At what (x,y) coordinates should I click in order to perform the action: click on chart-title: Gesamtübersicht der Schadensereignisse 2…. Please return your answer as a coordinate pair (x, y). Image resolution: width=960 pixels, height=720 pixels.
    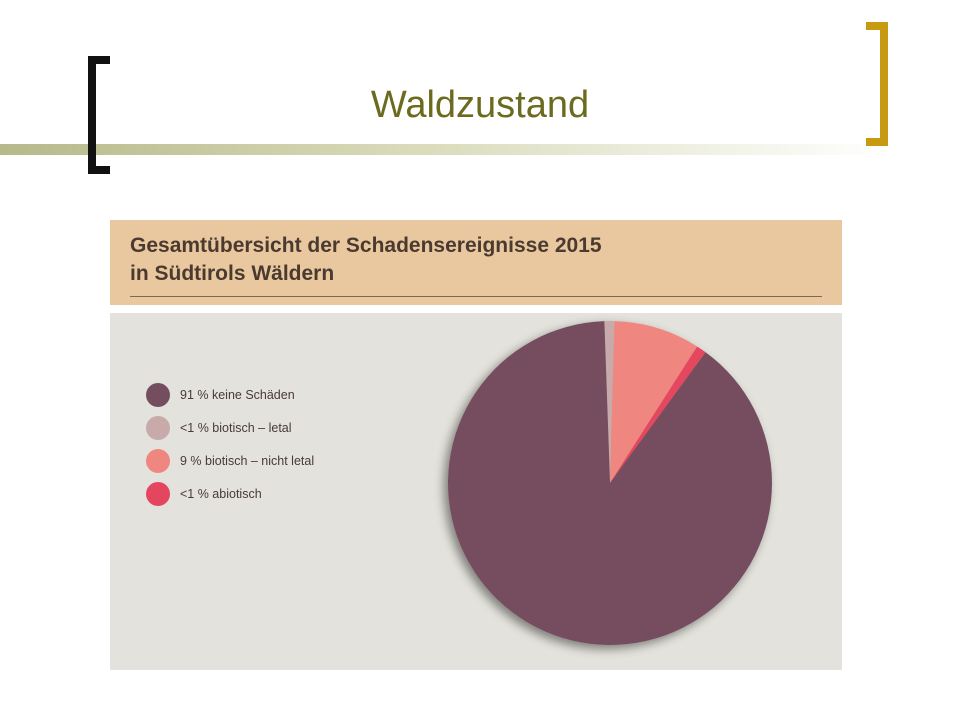
    Looking at the image, I should click on (366, 259).